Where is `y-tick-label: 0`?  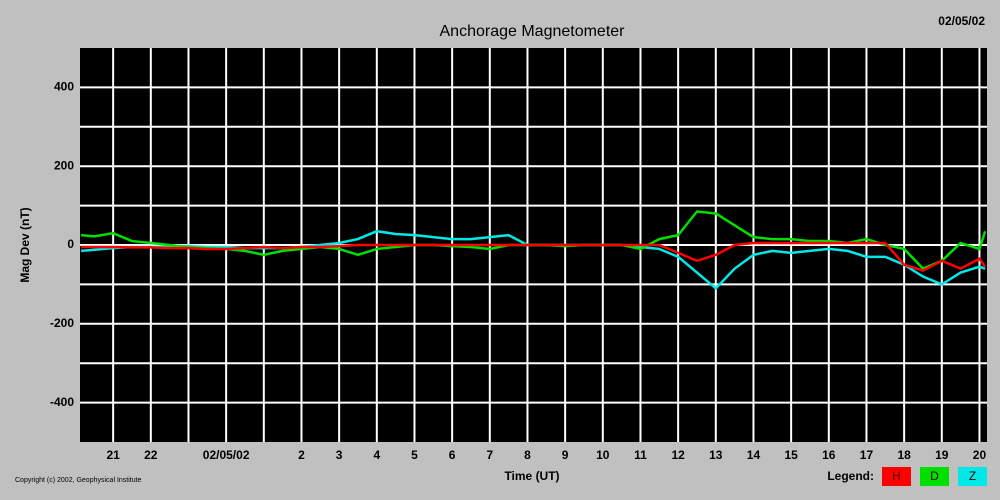
y-tick-label: 0 is located at coordinates (70, 244).